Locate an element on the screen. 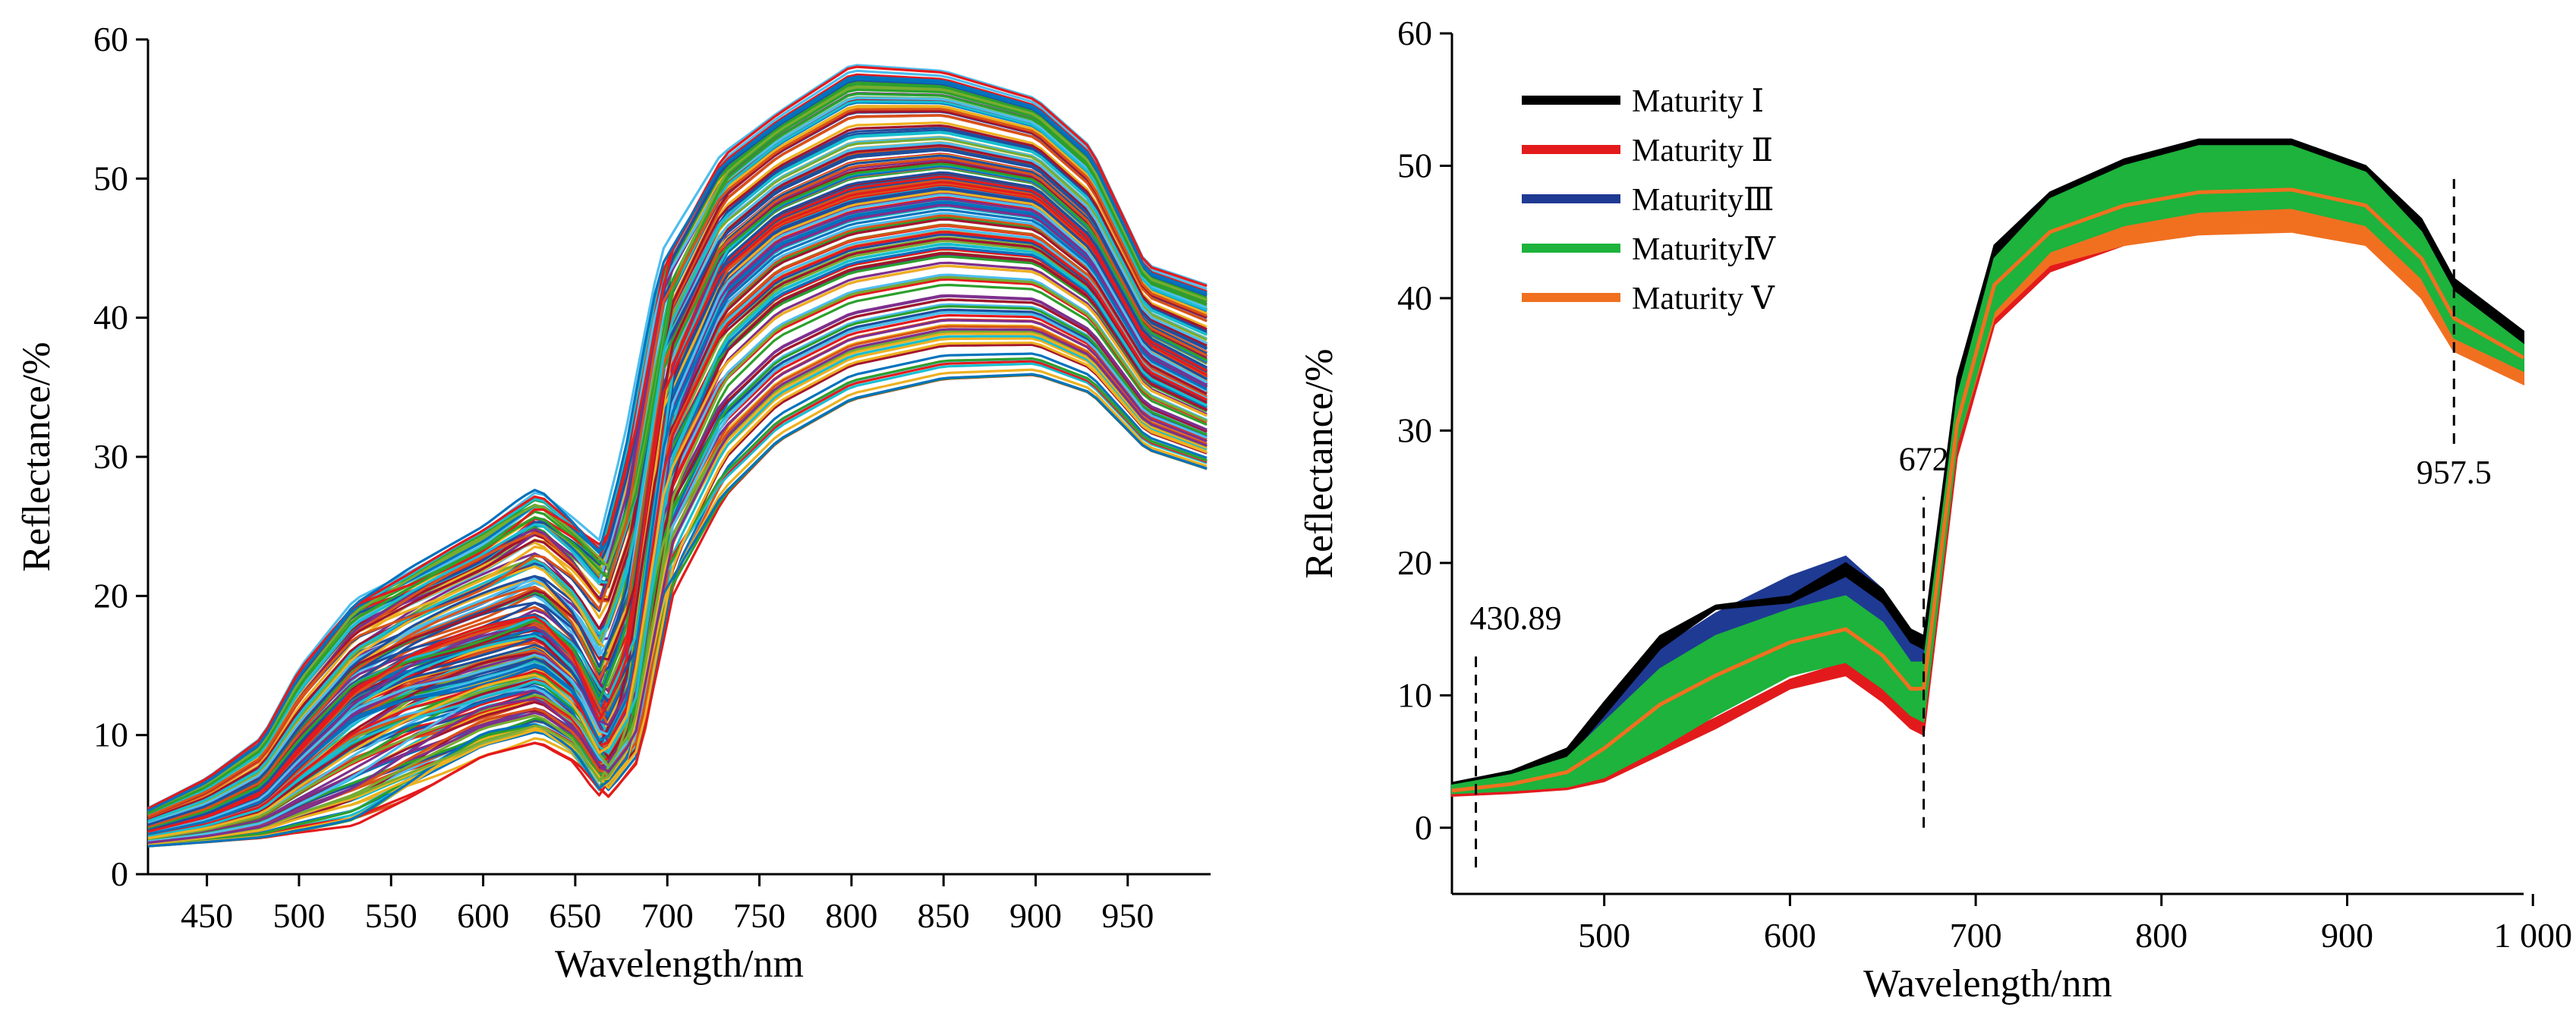 Image resolution: width=2576 pixels, height=1029 pixels. right-x-tick-label: 500 is located at coordinates (1604, 935).